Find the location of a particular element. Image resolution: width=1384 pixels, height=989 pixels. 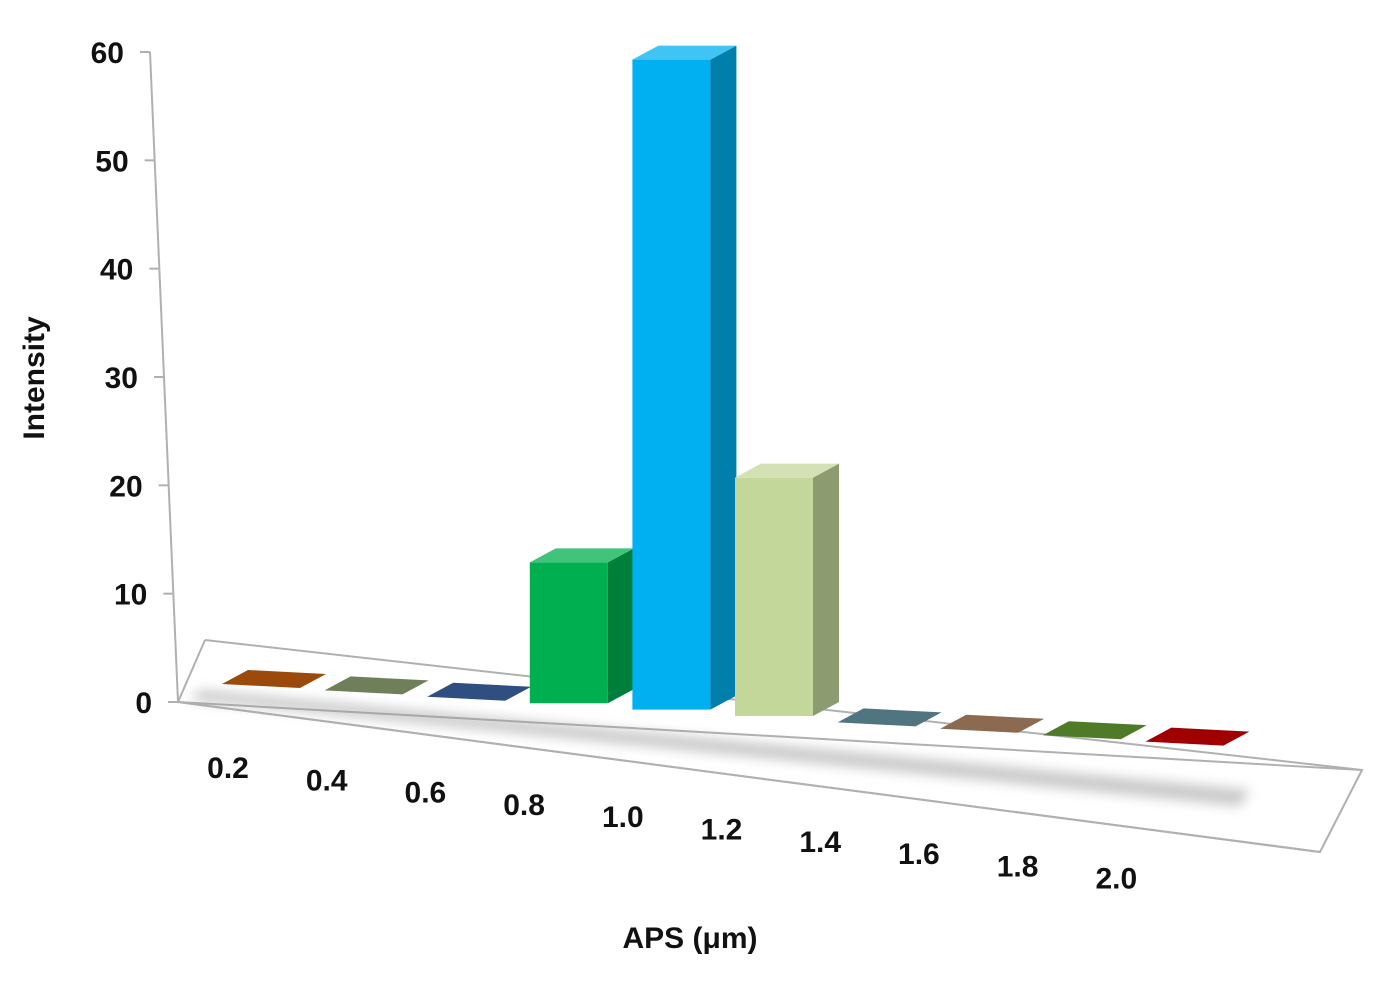

y-tick-label: 60 is located at coordinates (107, 53).